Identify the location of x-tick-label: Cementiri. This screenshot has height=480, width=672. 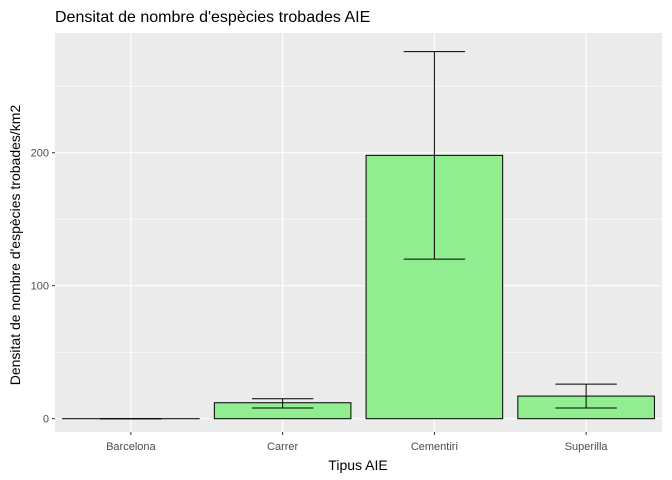
(434, 447).